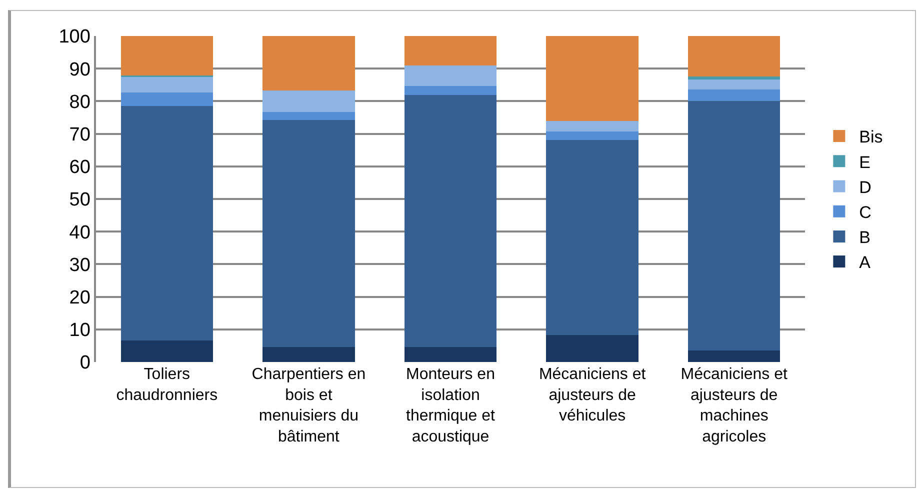 This screenshot has height=493, width=919. What do you see at coordinates (865, 238) in the screenshot?
I see `legend-label: B` at bounding box center [865, 238].